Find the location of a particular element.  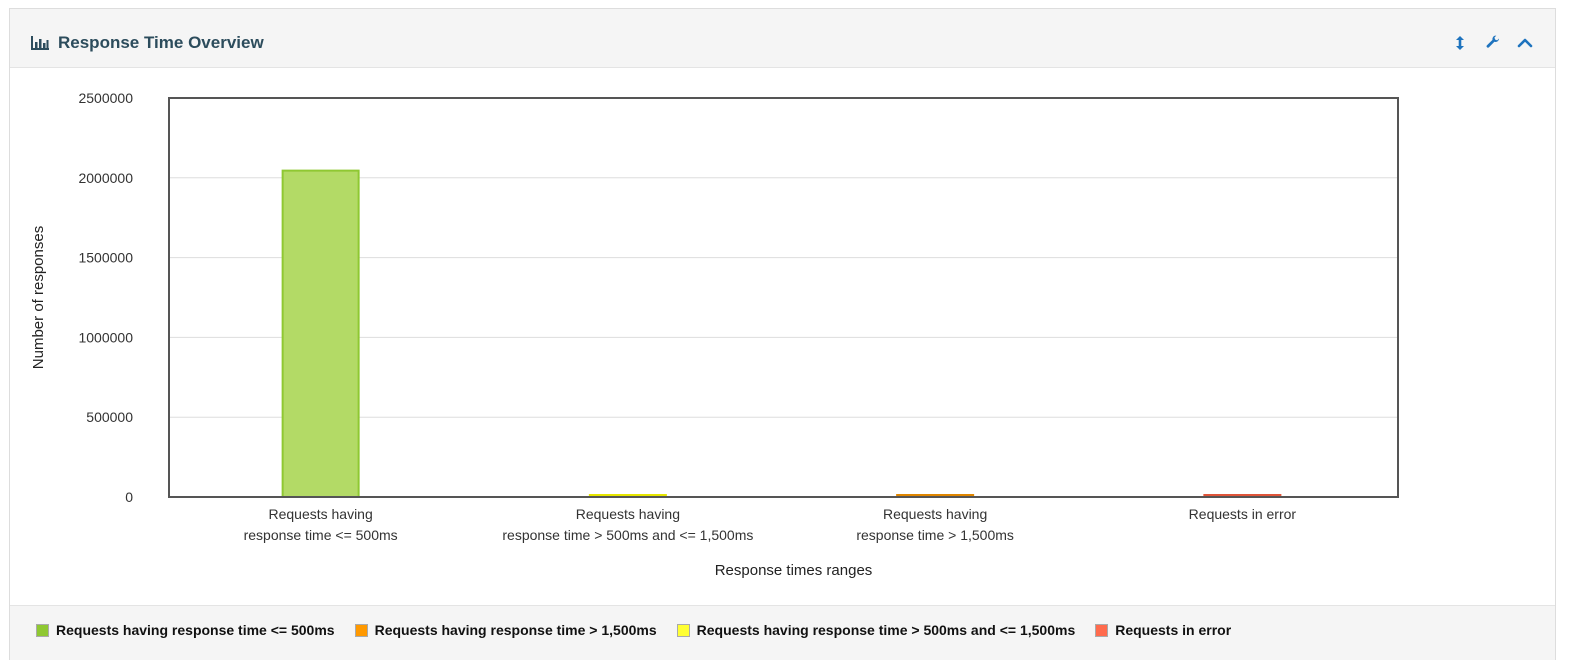

panel-title: Response Time Overview is located at coordinates (147, 43).